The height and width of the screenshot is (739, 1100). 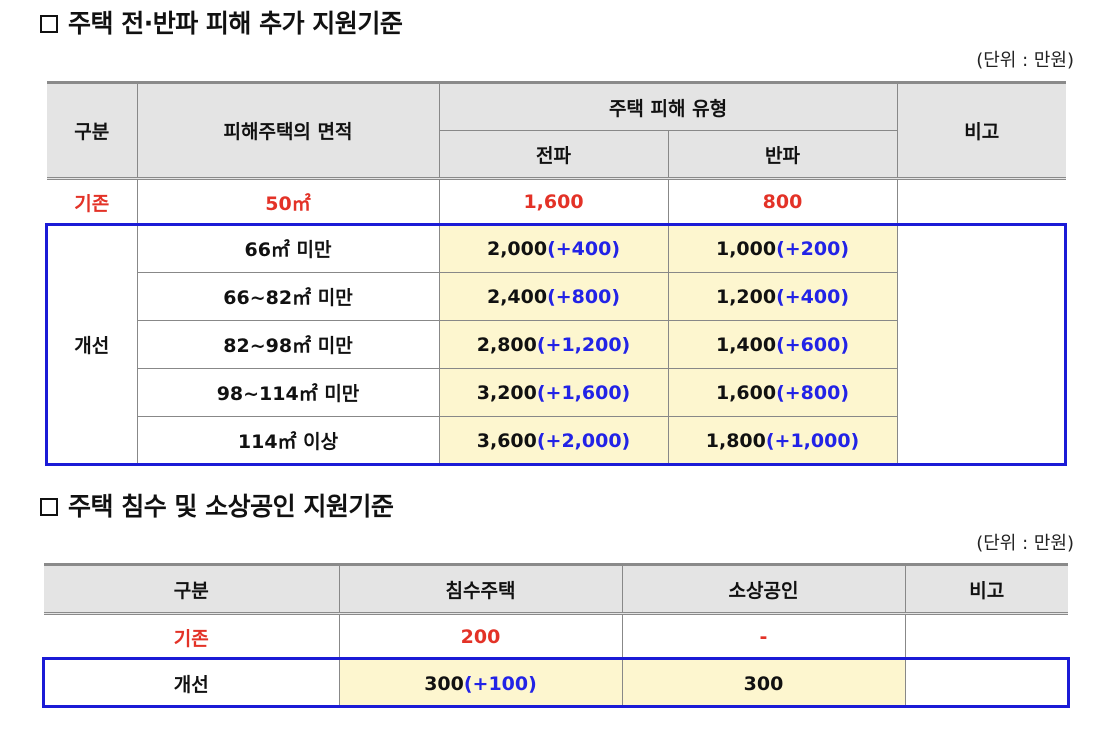 What do you see at coordinates (763, 636) in the screenshot?
I see `existing-business: -` at bounding box center [763, 636].